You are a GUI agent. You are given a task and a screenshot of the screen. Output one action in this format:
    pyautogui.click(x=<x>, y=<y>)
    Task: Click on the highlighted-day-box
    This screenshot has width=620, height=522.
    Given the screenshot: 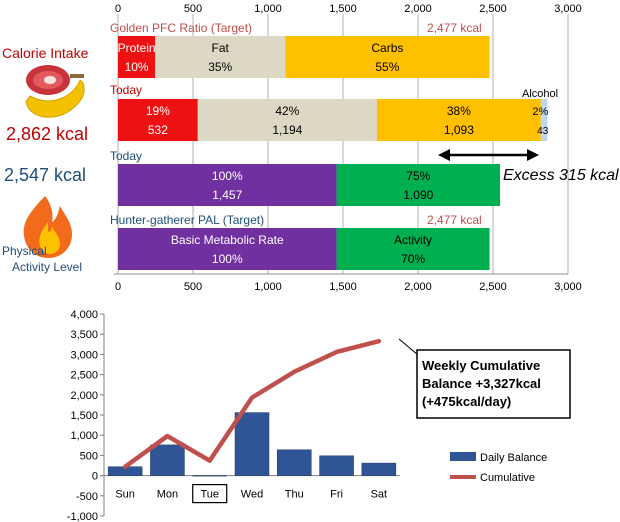 What is the action you would take?
    pyautogui.click(x=210, y=494)
    